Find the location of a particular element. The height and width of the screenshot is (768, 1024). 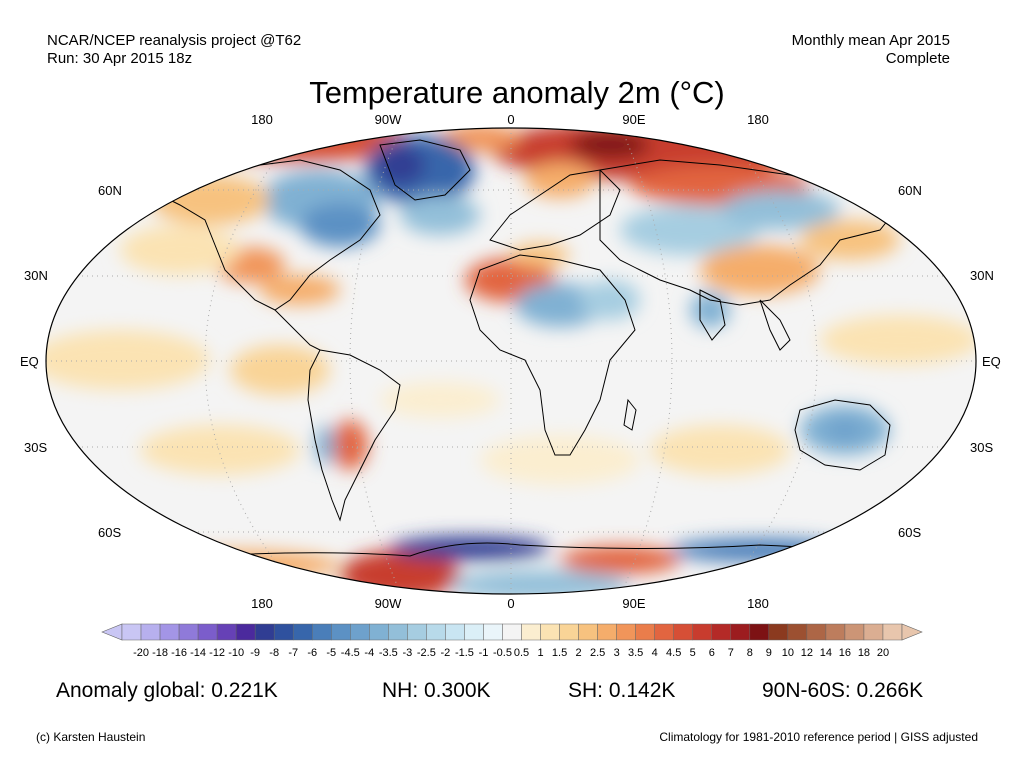

lon-label-top-180w: 180 is located at coordinates (262, 119).